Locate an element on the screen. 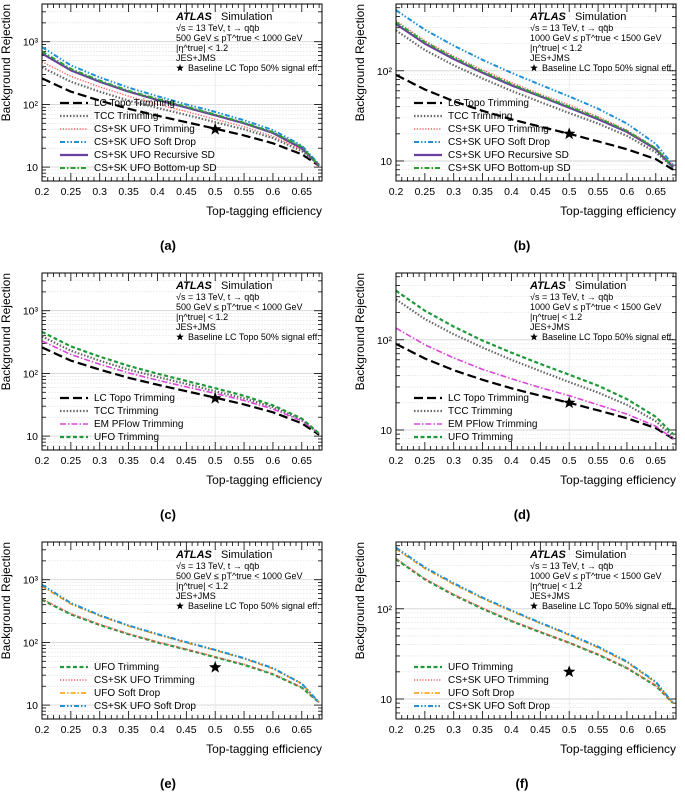 The height and width of the screenshot is (809, 685). series-line-tcc is located at coordinates (181, 116).